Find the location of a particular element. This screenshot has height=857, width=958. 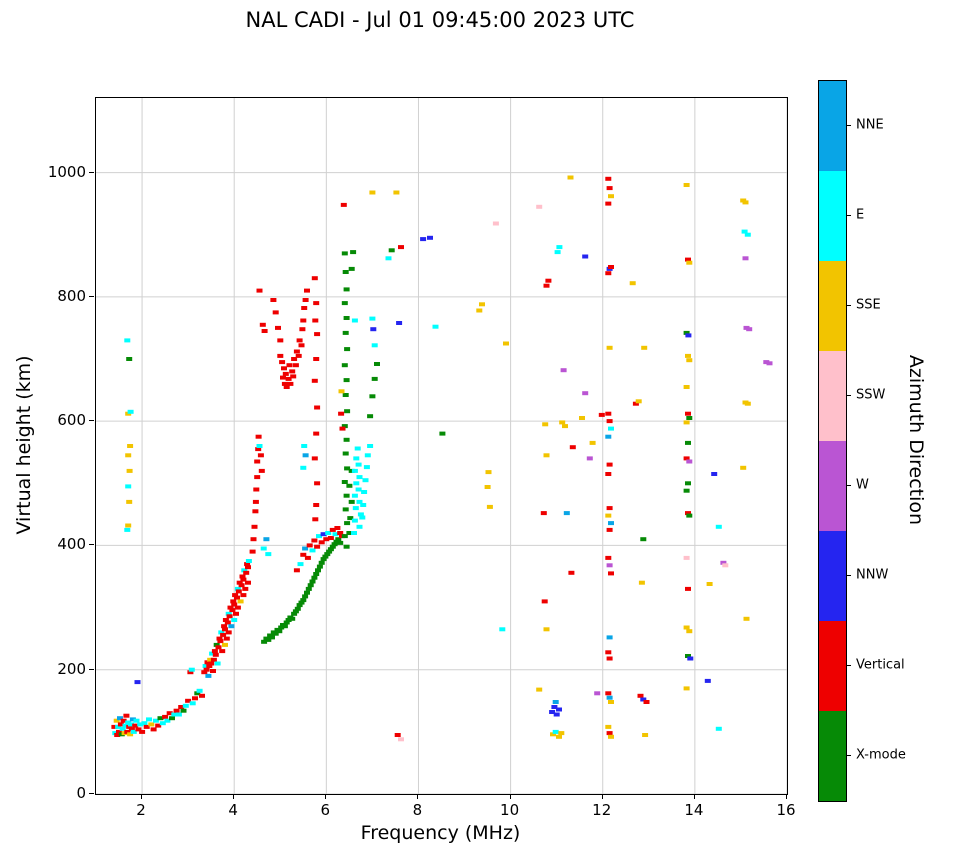

y-tick-label: 400 is located at coordinates (71, 544).